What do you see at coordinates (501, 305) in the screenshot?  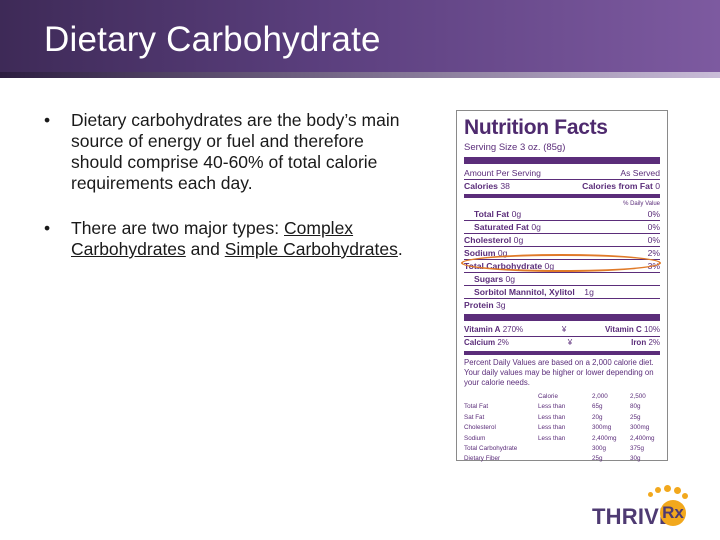 I see `nutrient-amount: 3g` at bounding box center [501, 305].